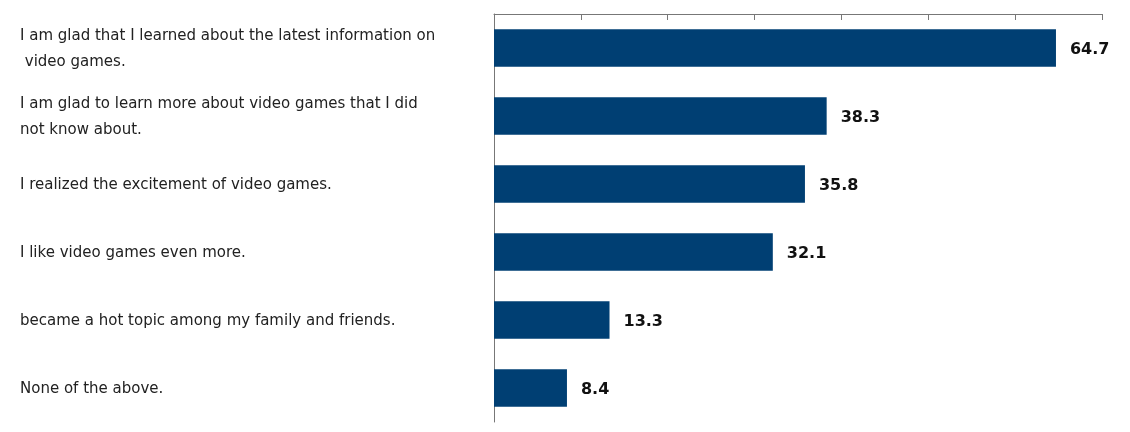 This screenshot has width=1130, height=432. Describe the element at coordinates (1089, 48) in the screenshot. I see `data-label: 64.7` at that location.